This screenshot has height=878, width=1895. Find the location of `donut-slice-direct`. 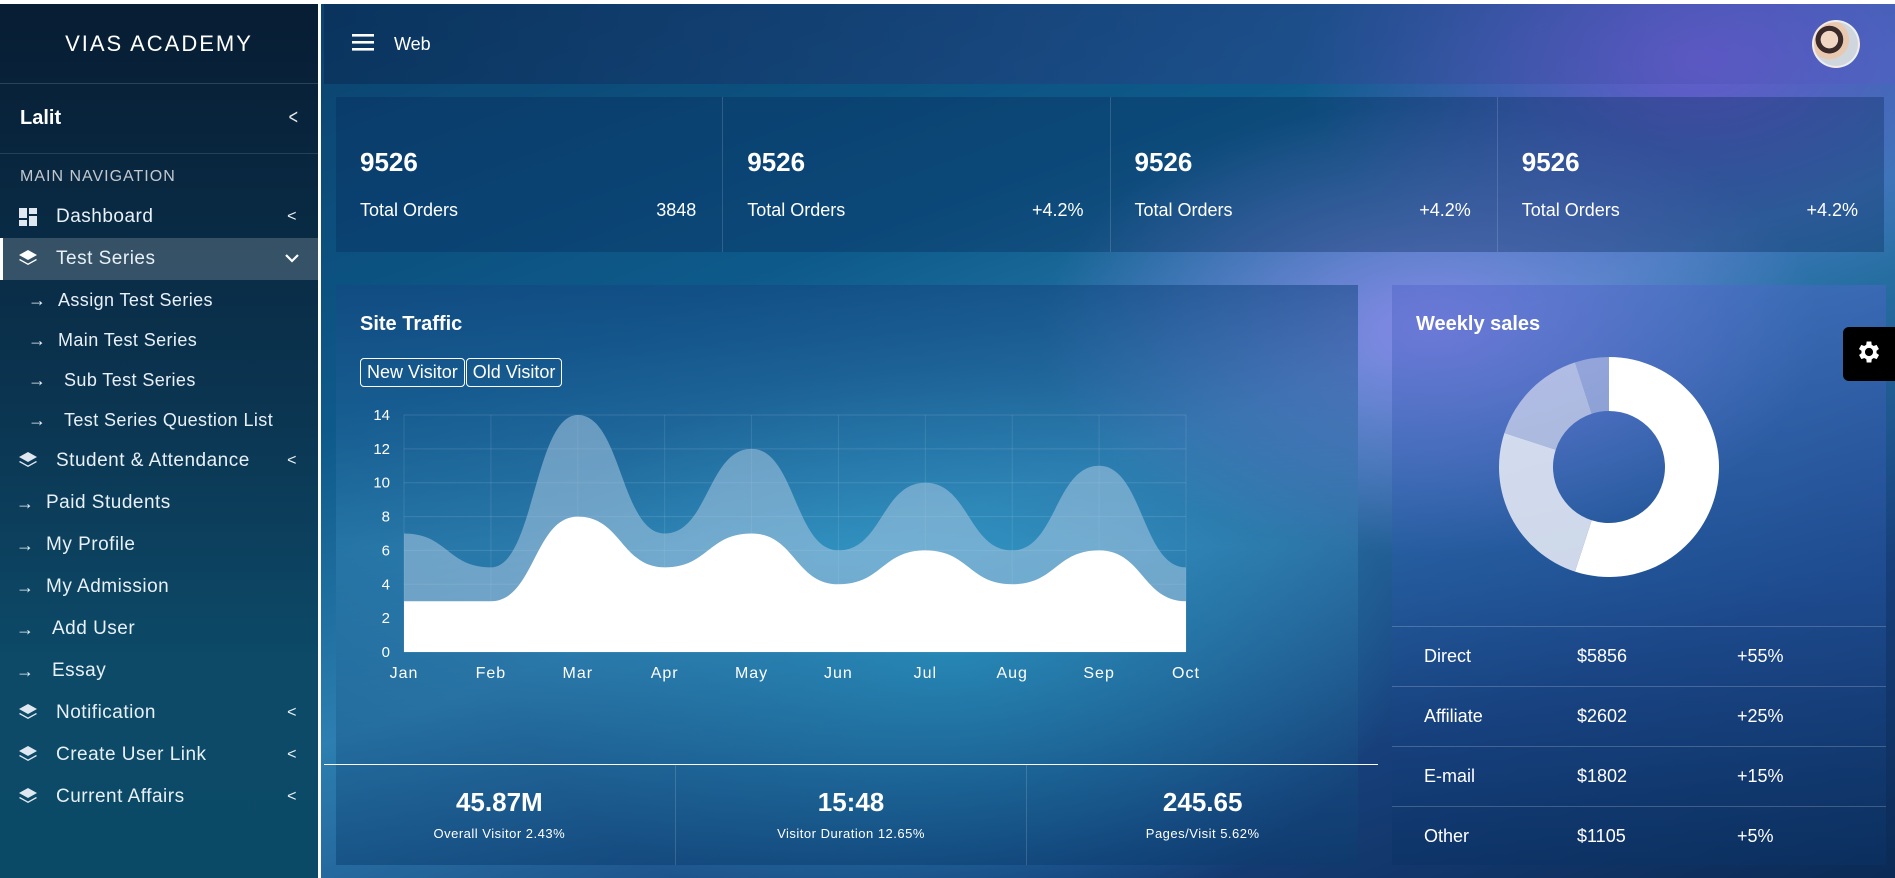

donut-slice-direct is located at coordinates (1647, 467).